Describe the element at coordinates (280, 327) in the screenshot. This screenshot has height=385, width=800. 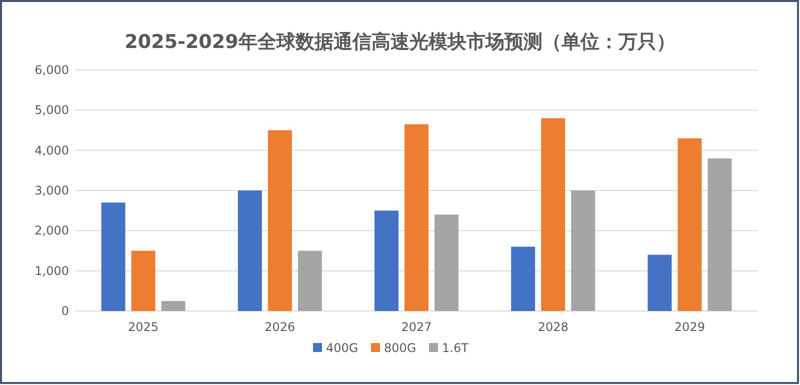
I see `x-tick-label: 2026` at that location.